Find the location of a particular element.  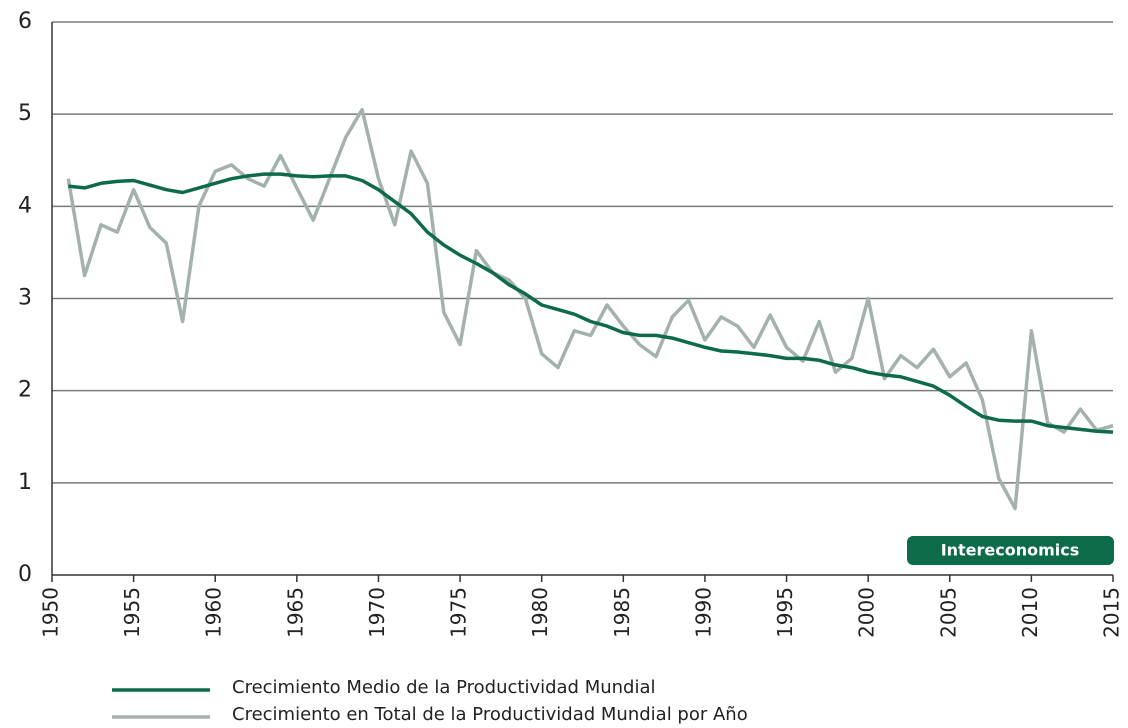

y-tick-label: 5 is located at coordinates (25, 113).